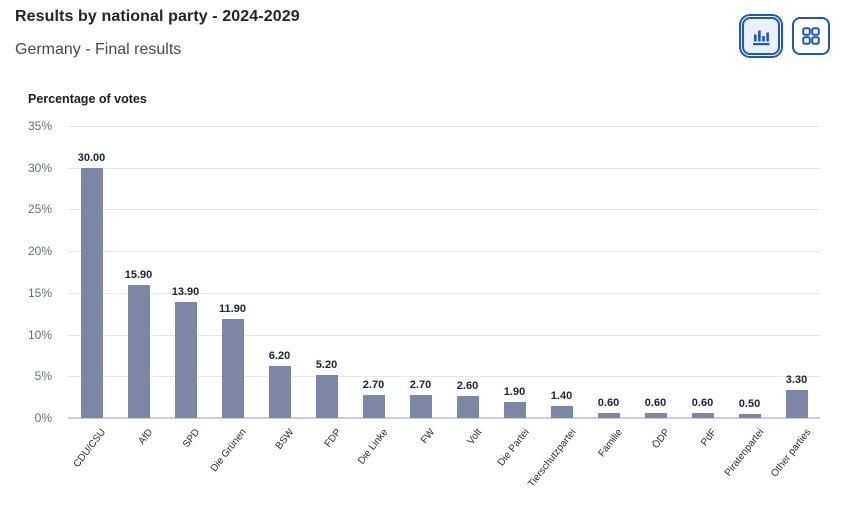  What do you see at coordinates (661, 439) in the screenshot?
I see `x-tick-label: ÖDP` at bounding box center [661, 439].